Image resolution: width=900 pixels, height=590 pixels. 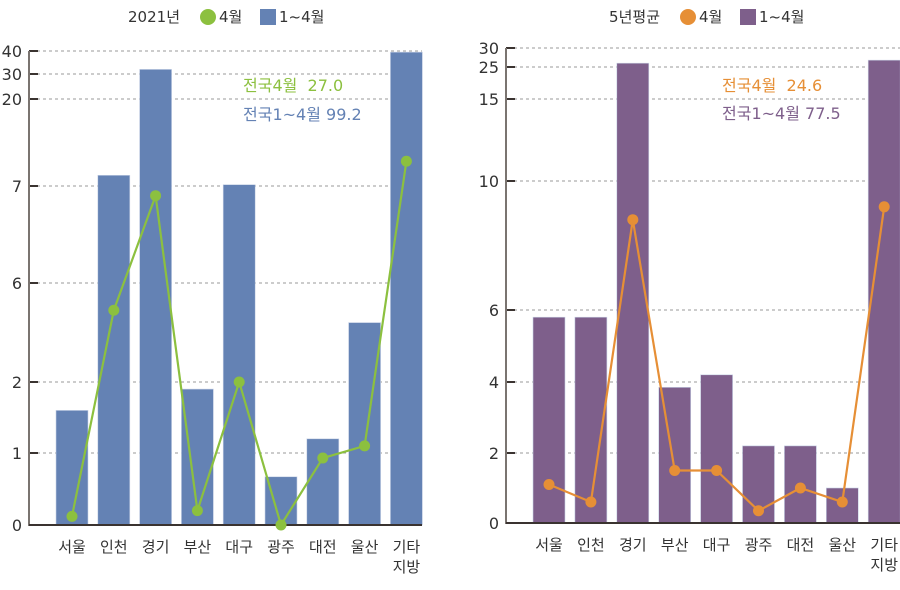 I want to click on legend: 5년평균 4월 1~4월, so click(x=706, y=17).